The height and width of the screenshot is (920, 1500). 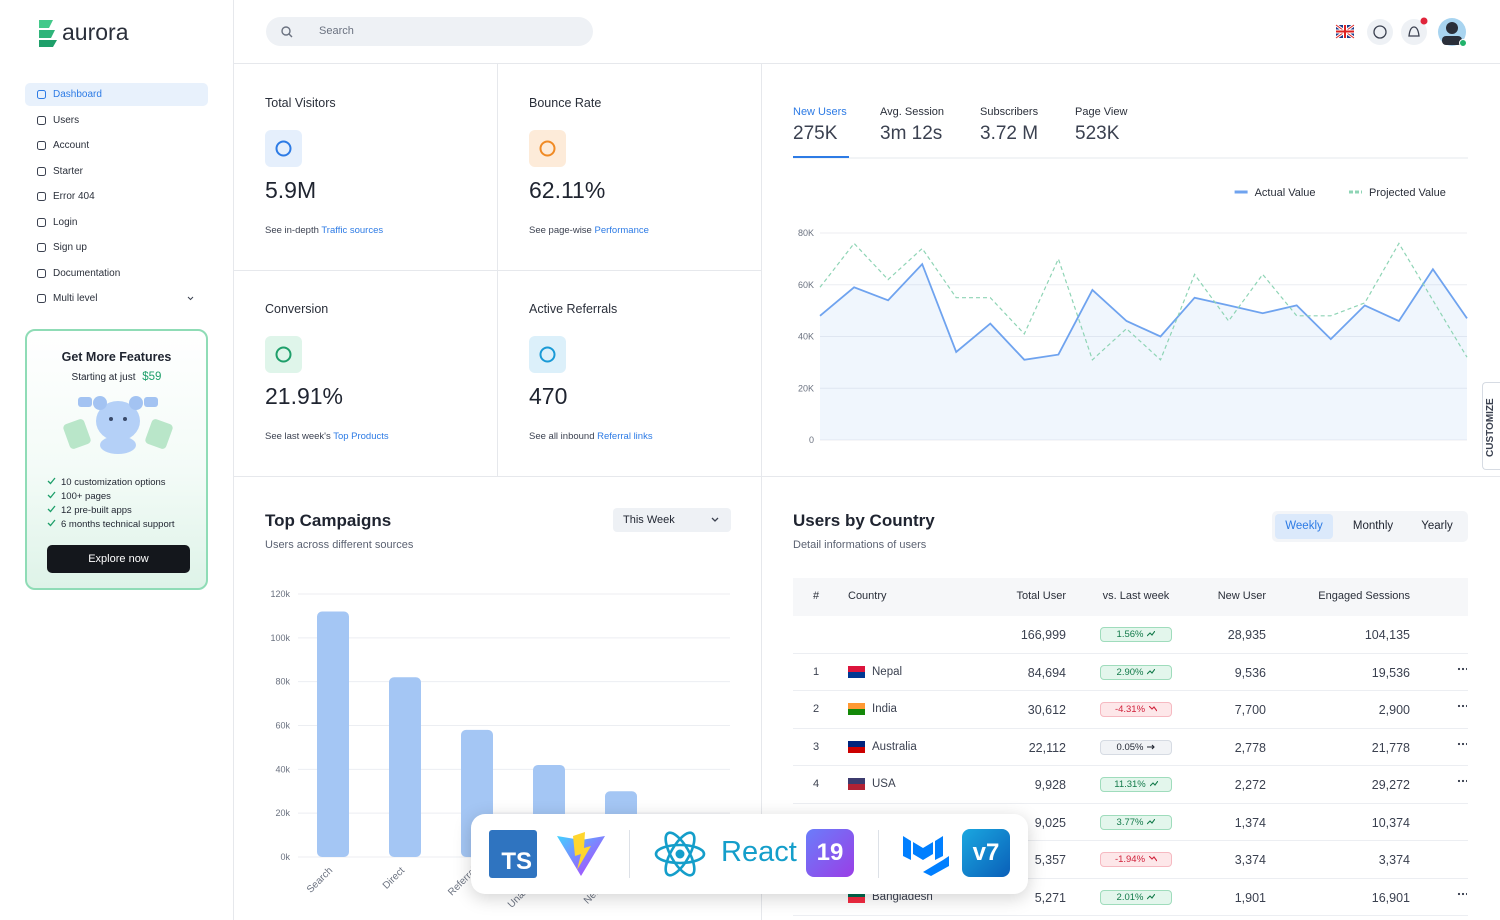 I want to click on change-value: 0.05%, so click(x=1130, y=747).